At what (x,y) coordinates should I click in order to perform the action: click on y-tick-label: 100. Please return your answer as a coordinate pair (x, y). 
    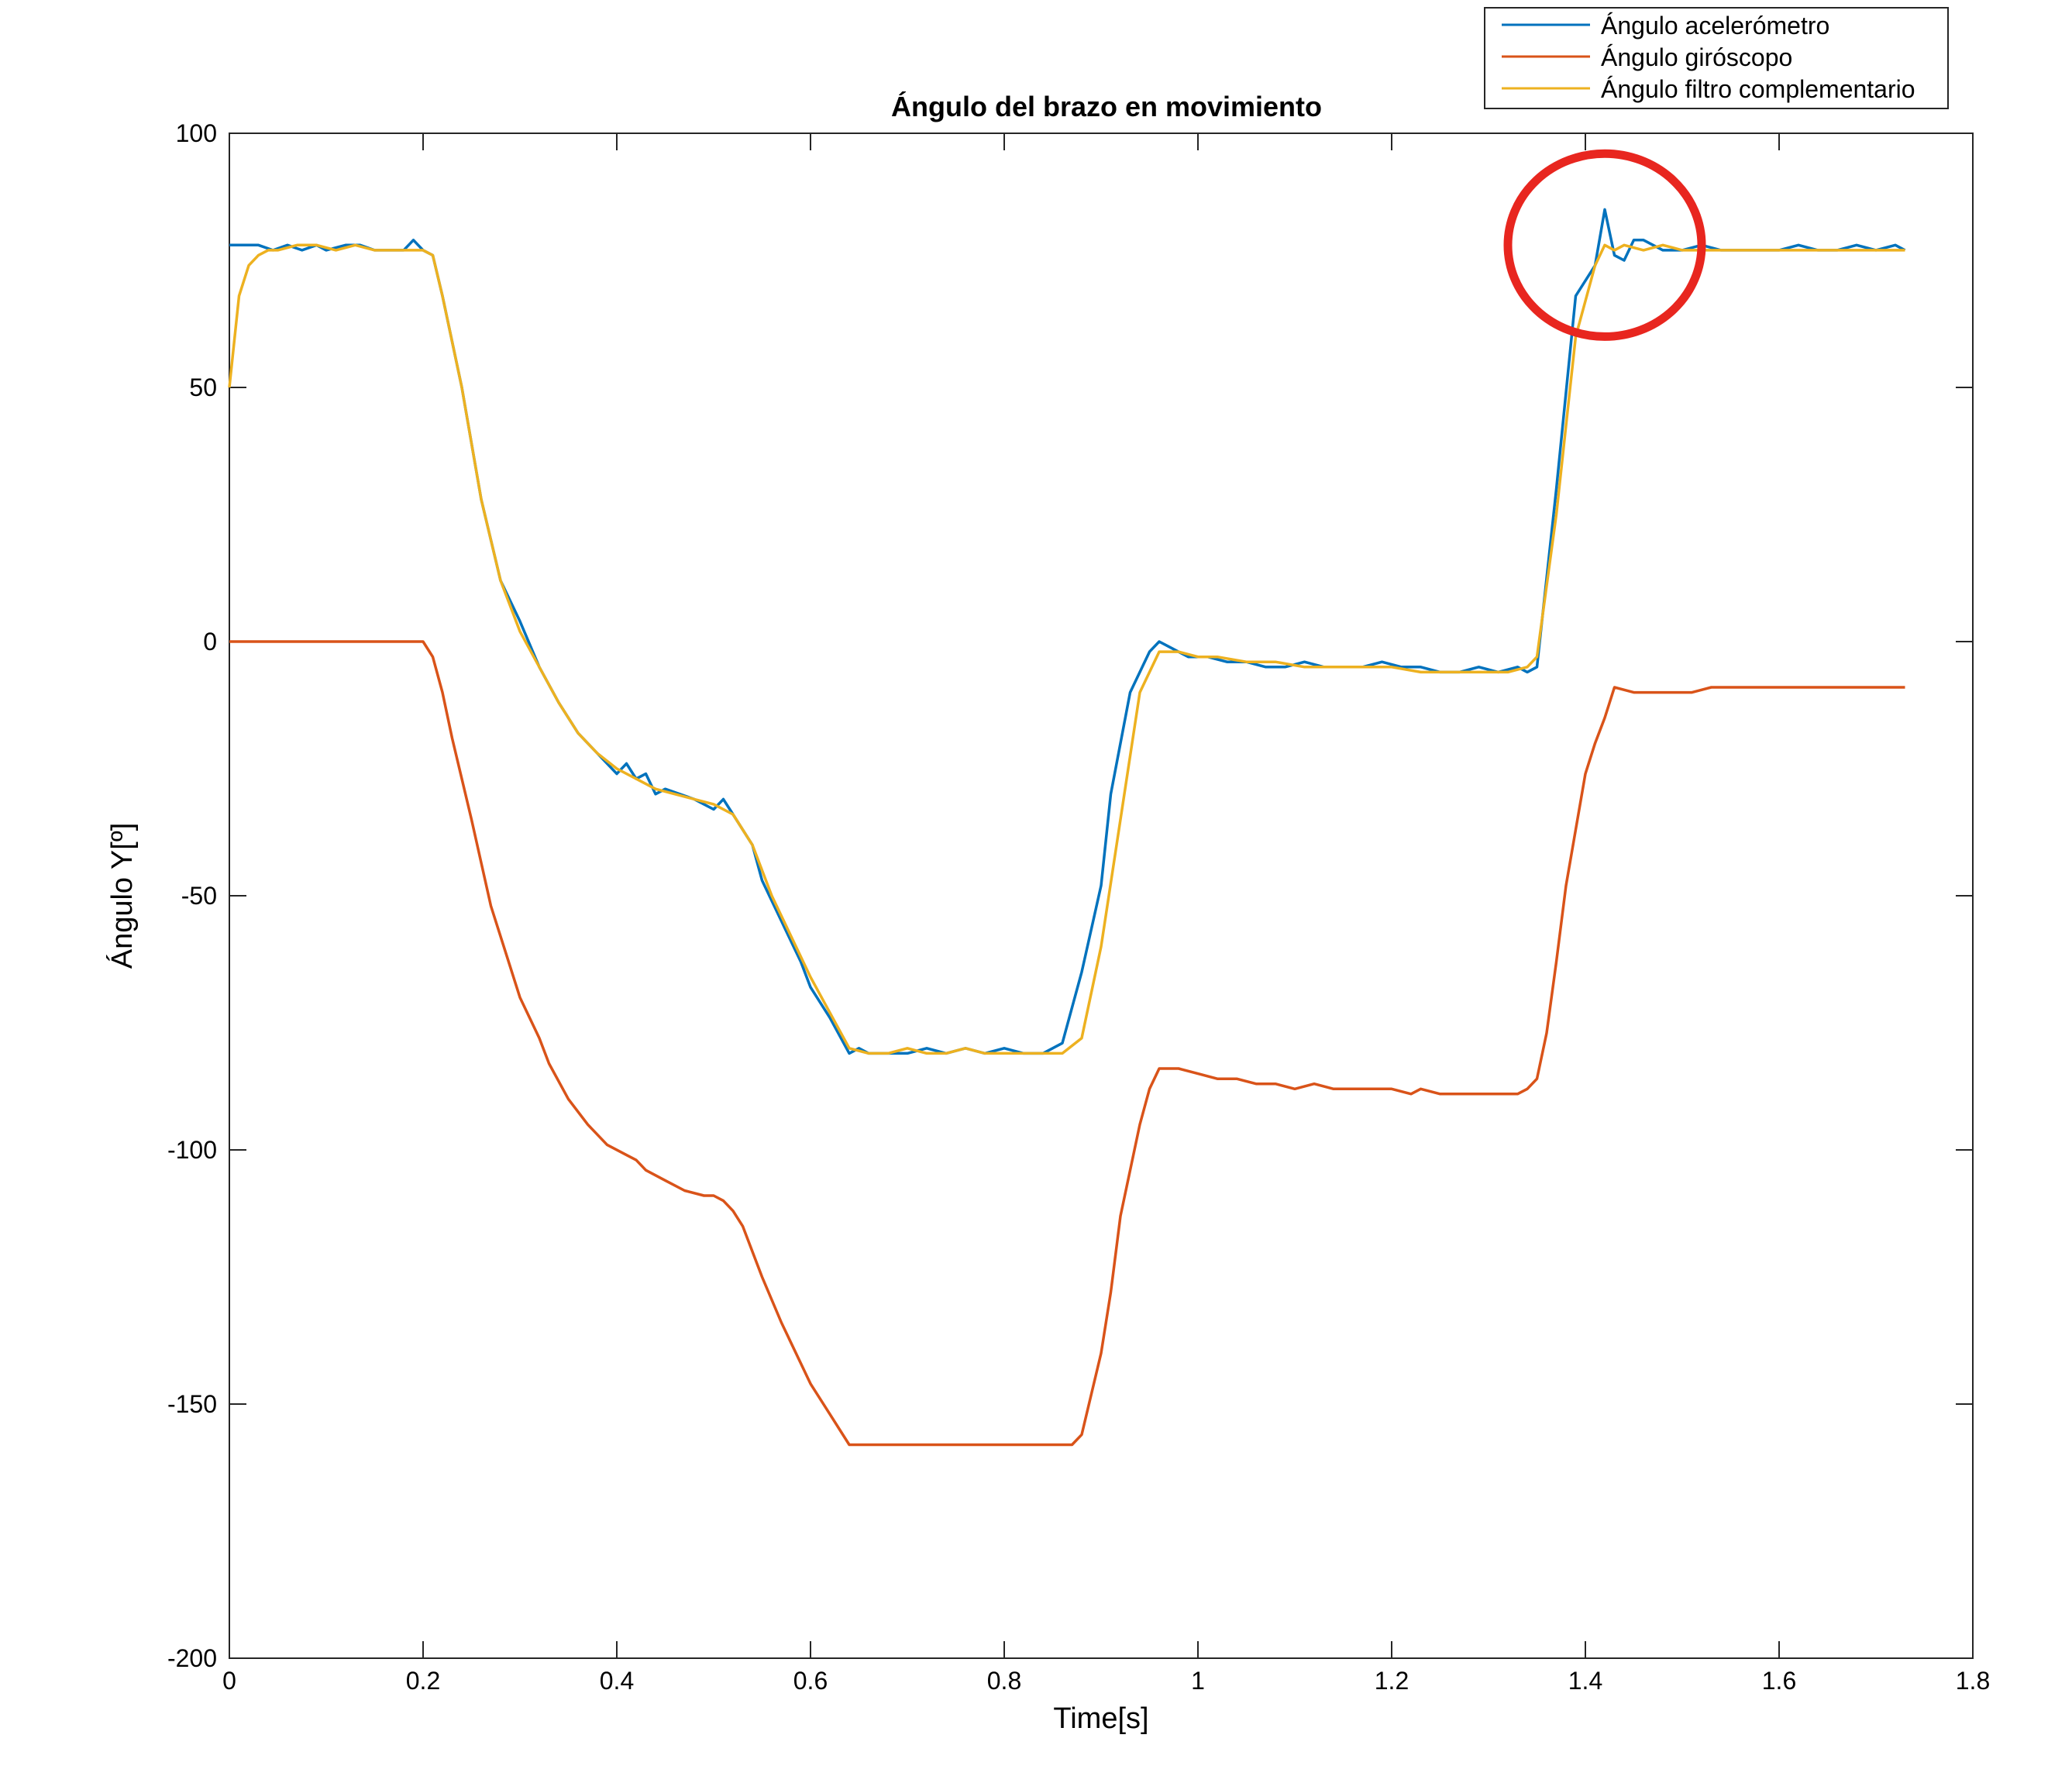
    Looking at the image, I should click on (197, 133).